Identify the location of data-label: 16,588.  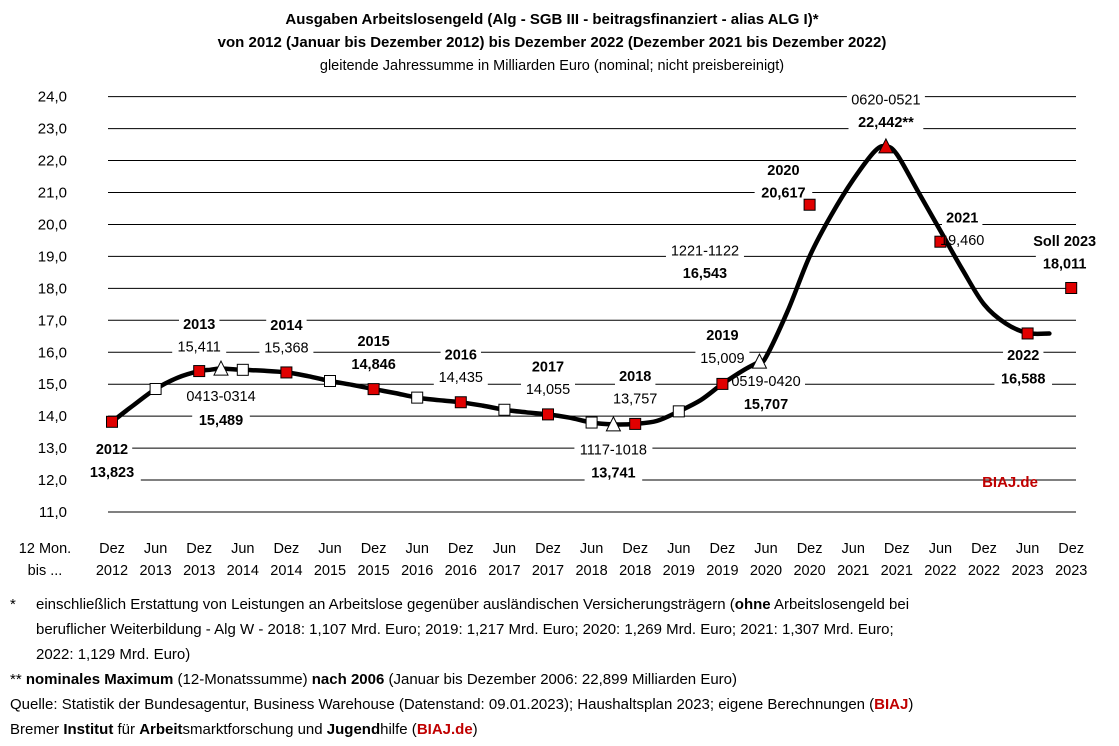
(1023, 380).